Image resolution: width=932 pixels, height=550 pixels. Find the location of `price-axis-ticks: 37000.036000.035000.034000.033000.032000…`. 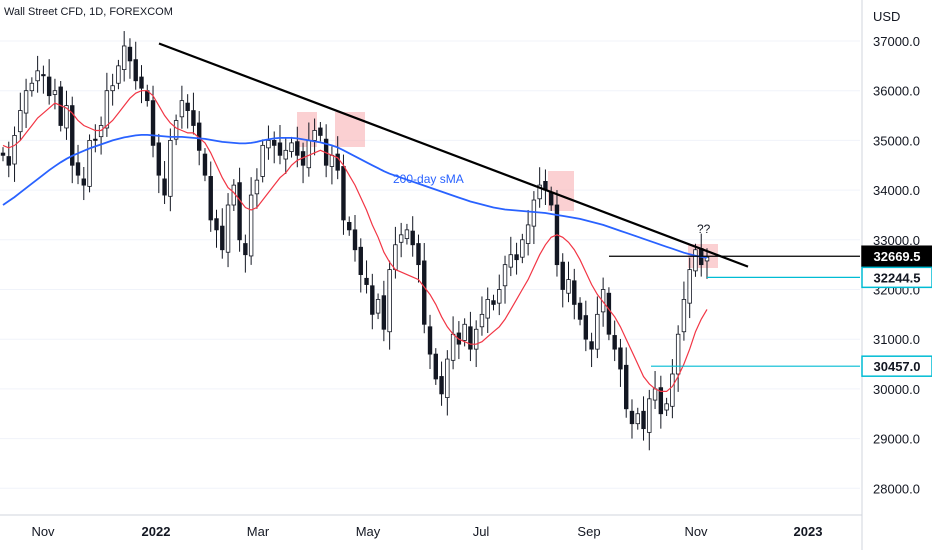

price-axis-ticks: 37000.036000.035000.034000.033000.032000… is located at coordinates (896, 265).